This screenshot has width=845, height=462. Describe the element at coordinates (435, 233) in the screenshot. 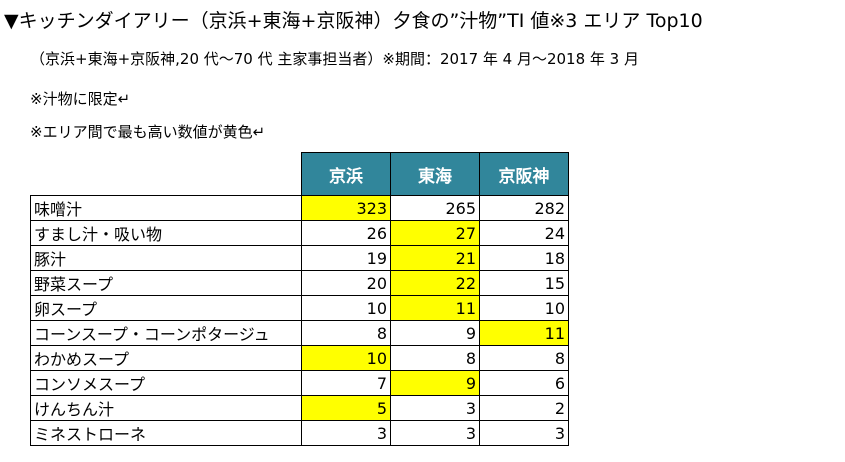

I see `value-cell: 27` at that location.